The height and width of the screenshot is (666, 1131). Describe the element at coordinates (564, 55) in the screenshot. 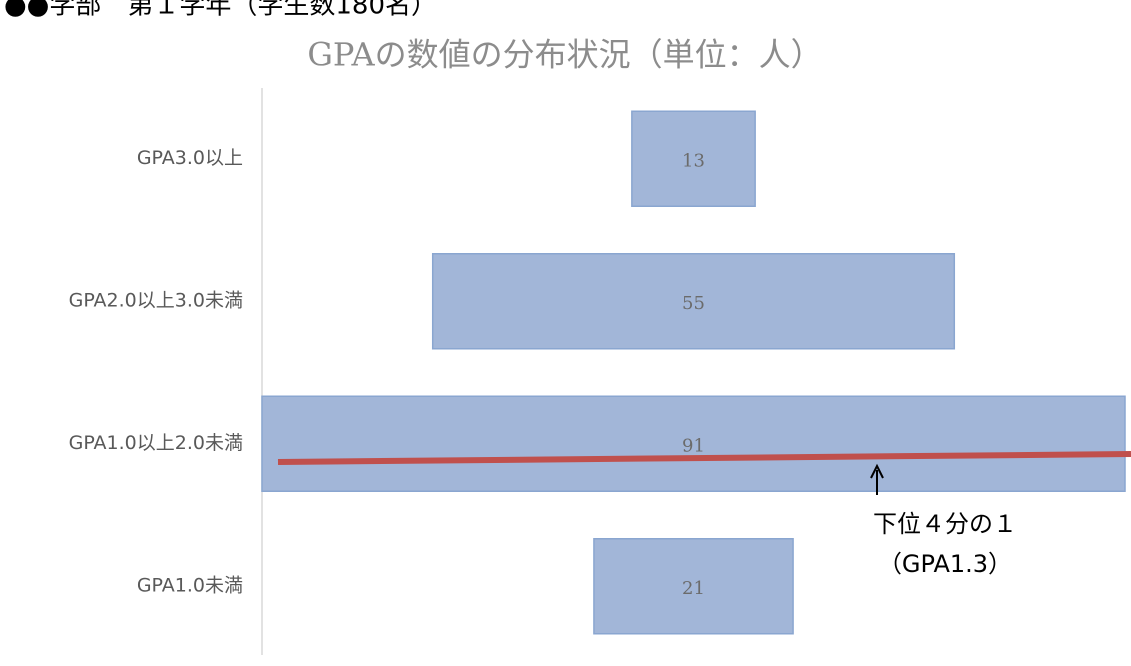

I see `chart-title: GPAの数値の分布状況（単位：人）` at that location.